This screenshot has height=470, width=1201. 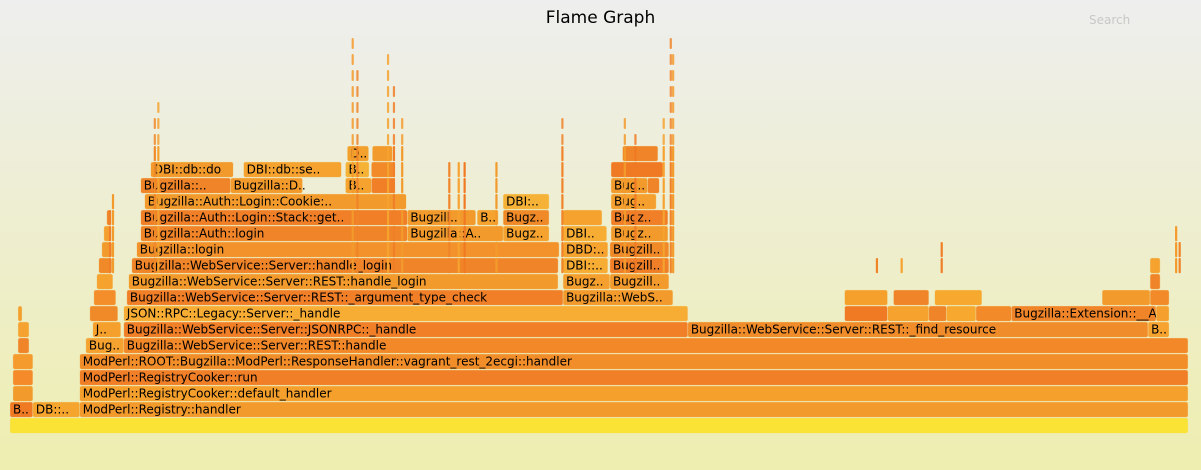 I want to click on flame-frame: DB::.., so click(x=56, y=409).